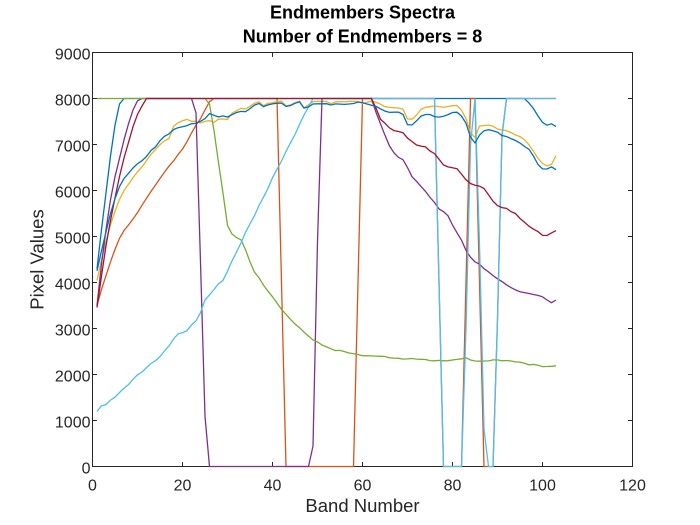 This screenshot has height=525, width=700. What do you see at coordinates (73, 377) in the screenshot?
I see `svg-text: 2000` at bounding box center [73, 377].